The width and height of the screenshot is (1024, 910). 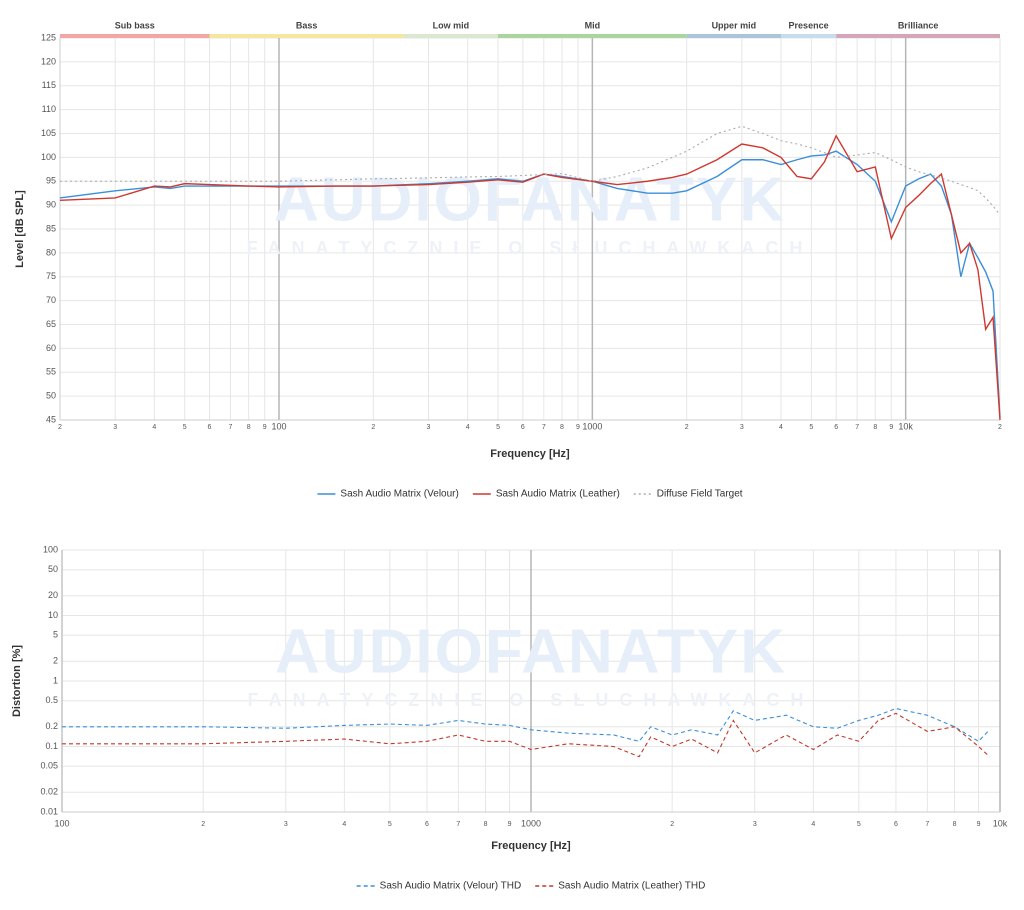 I want to click on legend-item: Sash Audio Matrix (Velour) THD, so click(x=438, y=886).